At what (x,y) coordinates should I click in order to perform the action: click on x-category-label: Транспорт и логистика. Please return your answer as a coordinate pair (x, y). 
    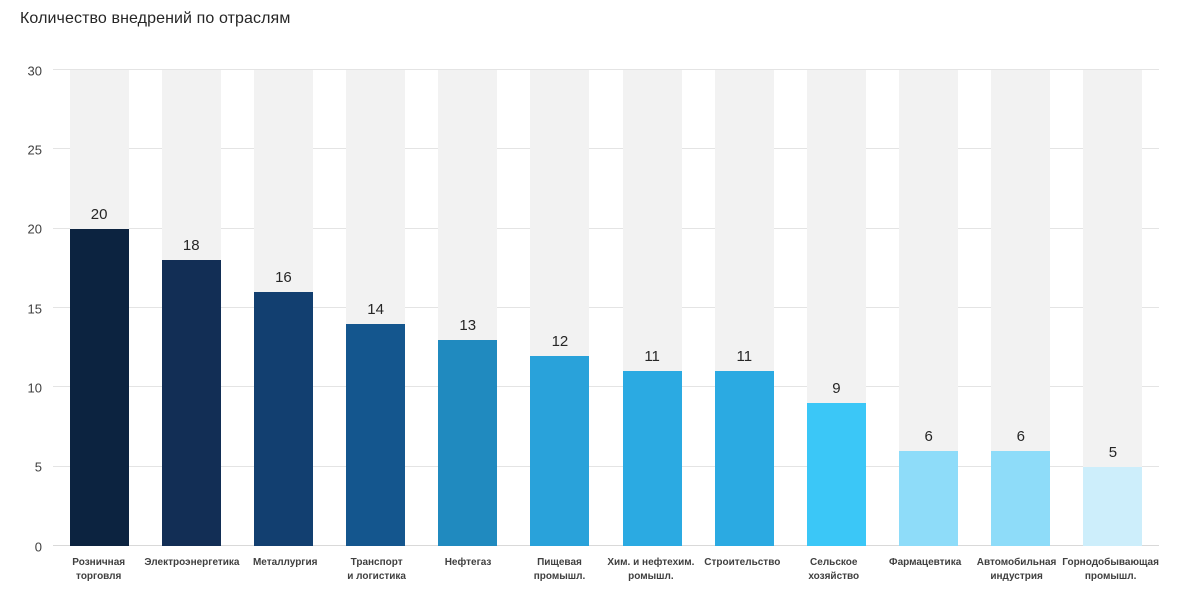
    Looking at the image, I should click on (376, 569).